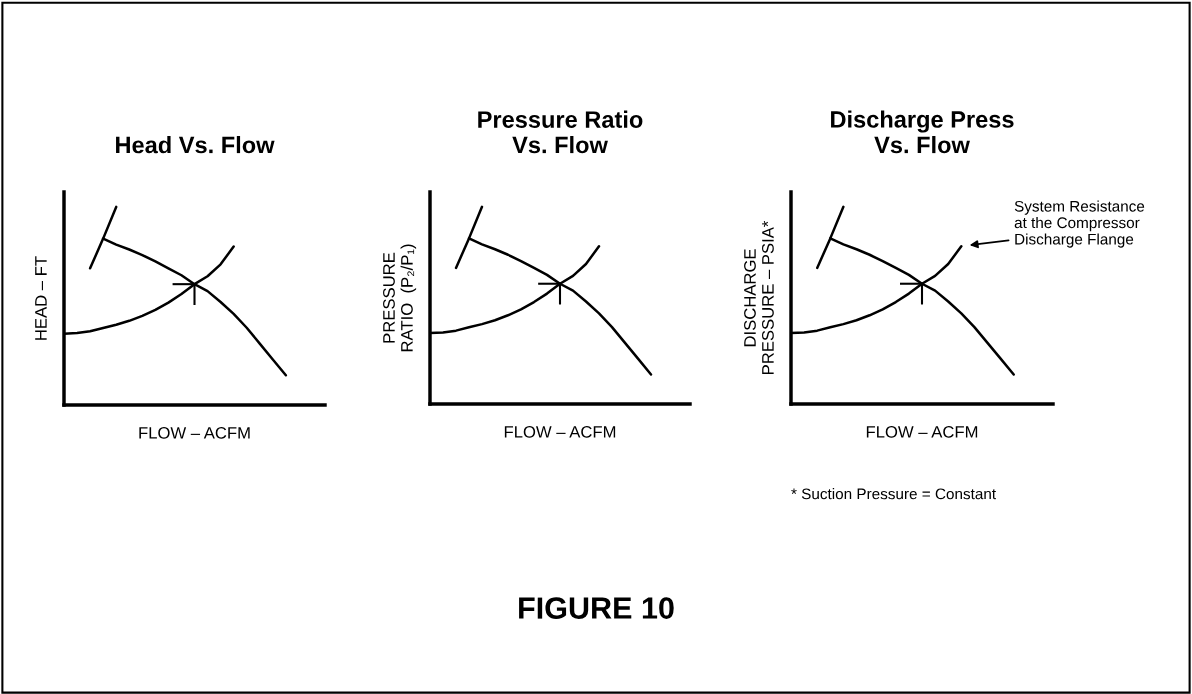  Describe the element at coordinates (922, 132) in the screenshot. I see `chart-title: Discharge Press Vs. Flow` at that location.